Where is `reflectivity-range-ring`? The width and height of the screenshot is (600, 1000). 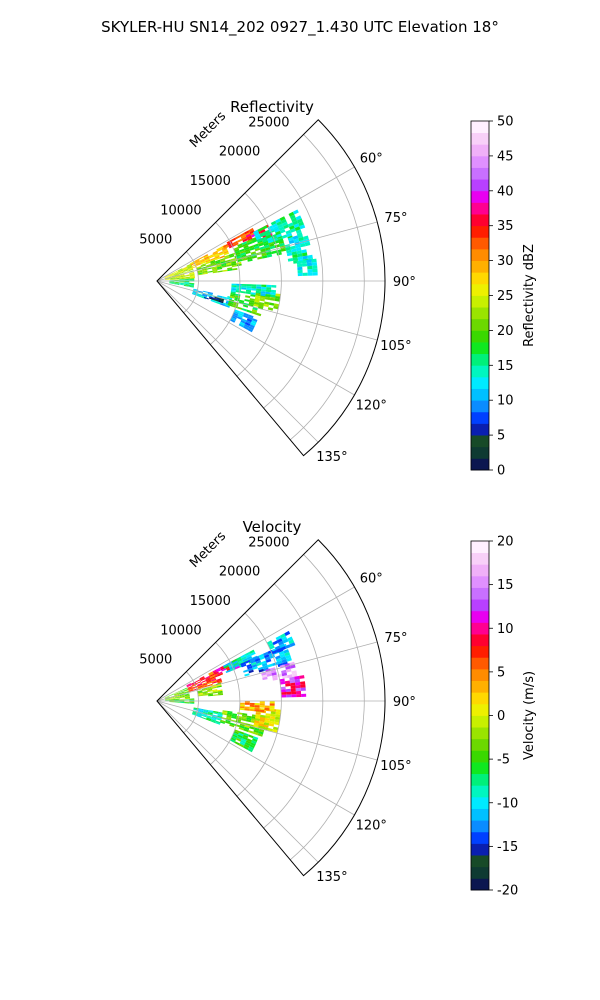
reflectivity-range-ring is located at coordinates (259, 284).